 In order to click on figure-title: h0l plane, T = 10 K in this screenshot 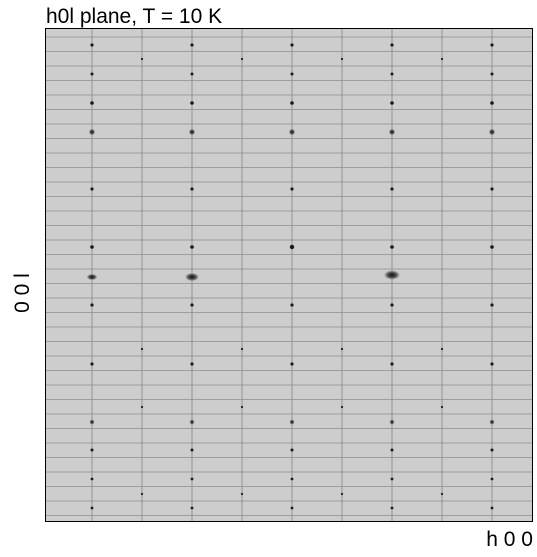, I will do `click(134, 16)`.